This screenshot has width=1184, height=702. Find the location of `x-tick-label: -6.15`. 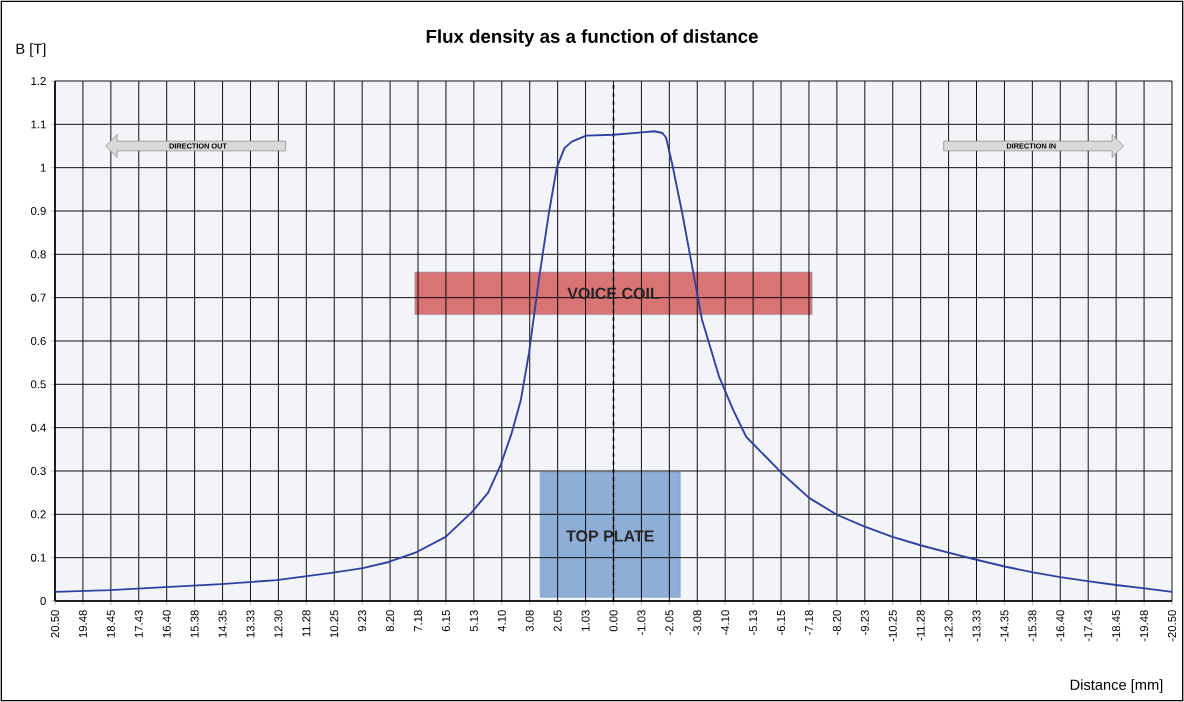

x-tick-label: -6.15 is located at coordinates (781, 623).